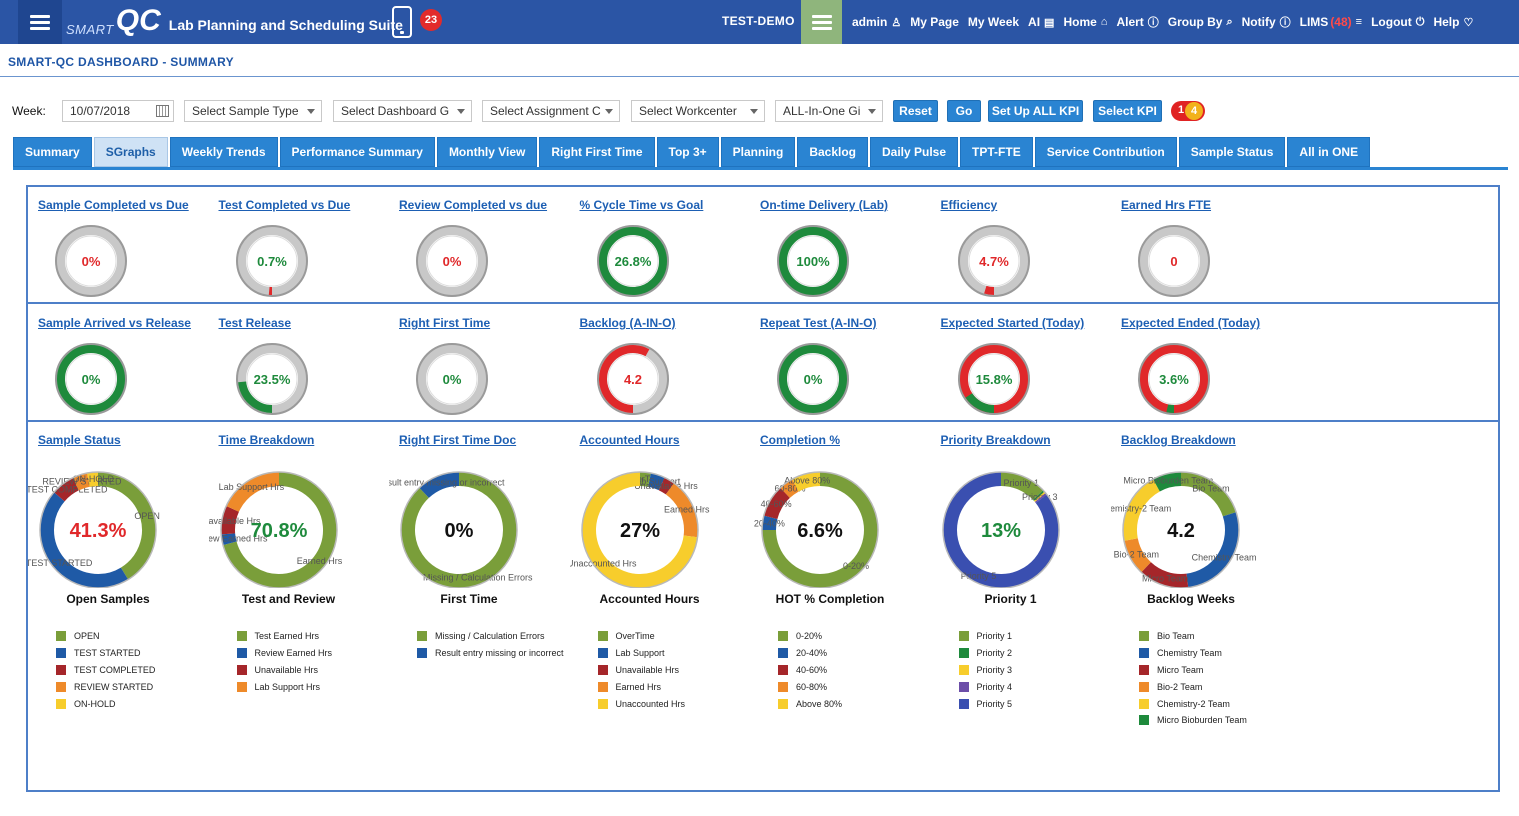 The height and width of the screenshot is (816, 1519). Describe the element at coordinates (1200, 22) in the screenshot. I see `nav-group-by: Group By ⌕` at that location.